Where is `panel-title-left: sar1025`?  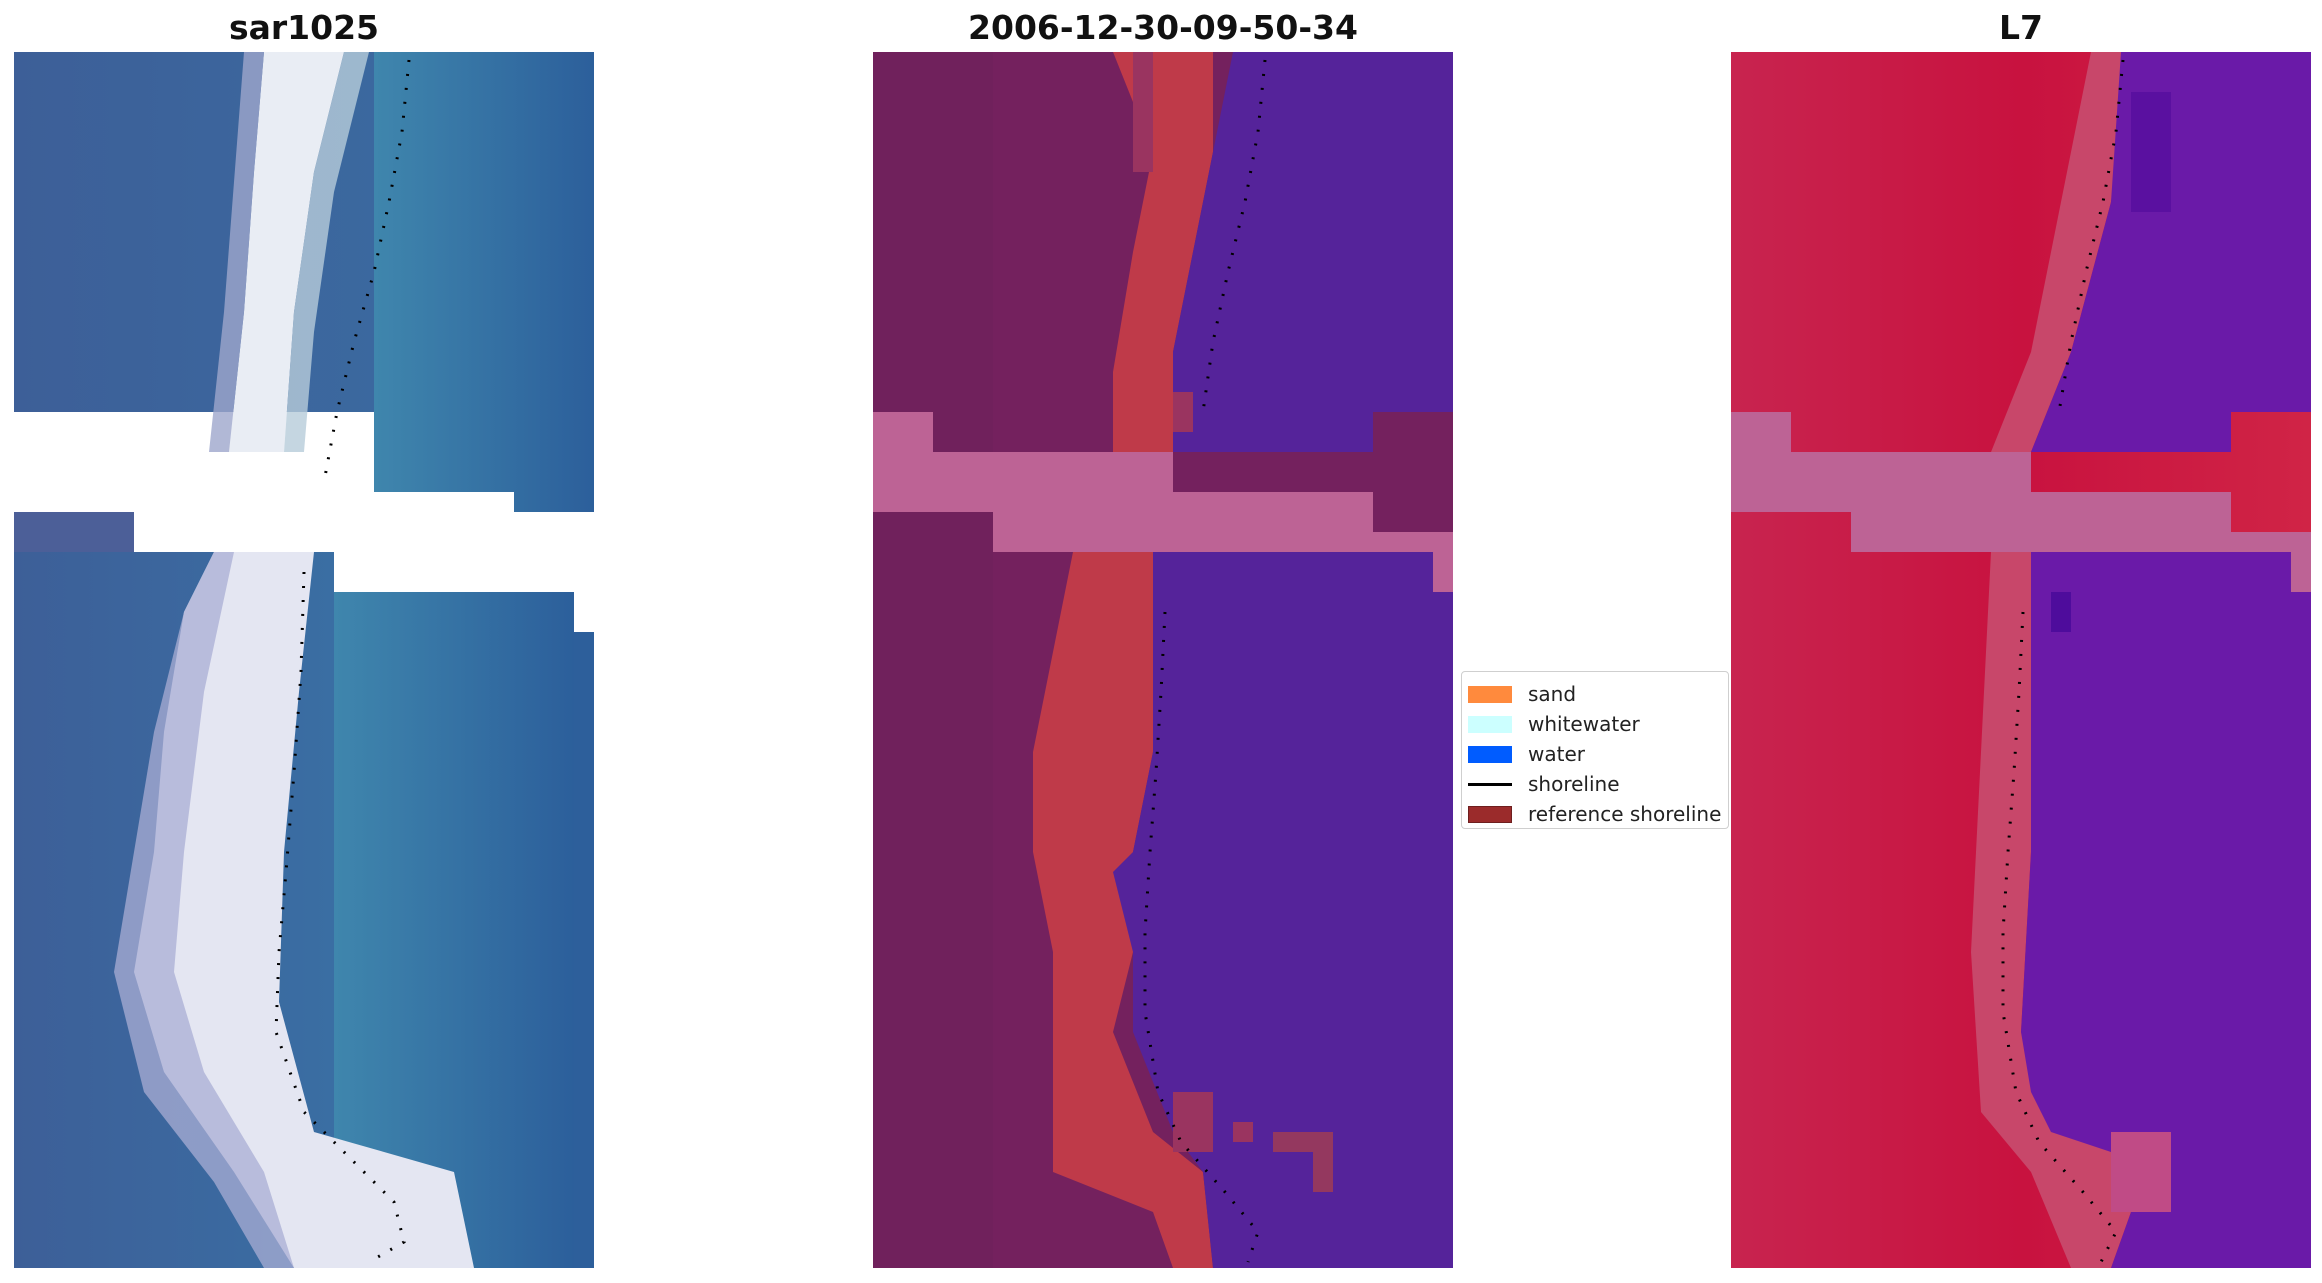 panel-title-left: sar1025 is located at coordinates (304, 27).